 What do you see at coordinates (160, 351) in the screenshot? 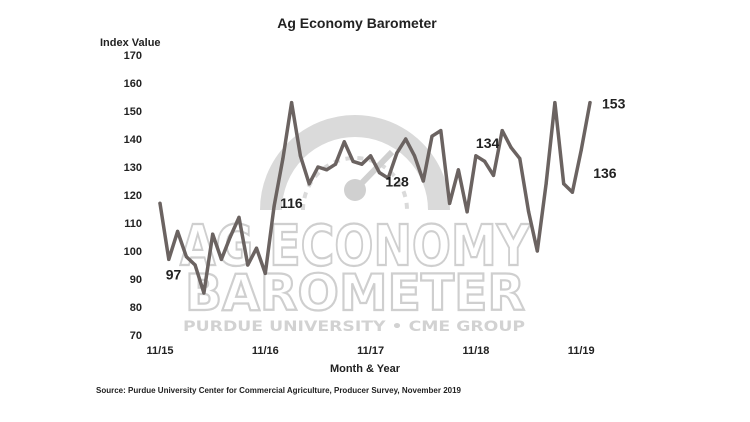
I see `x-tick-label: 11/15` at bounding box center [160, 351].